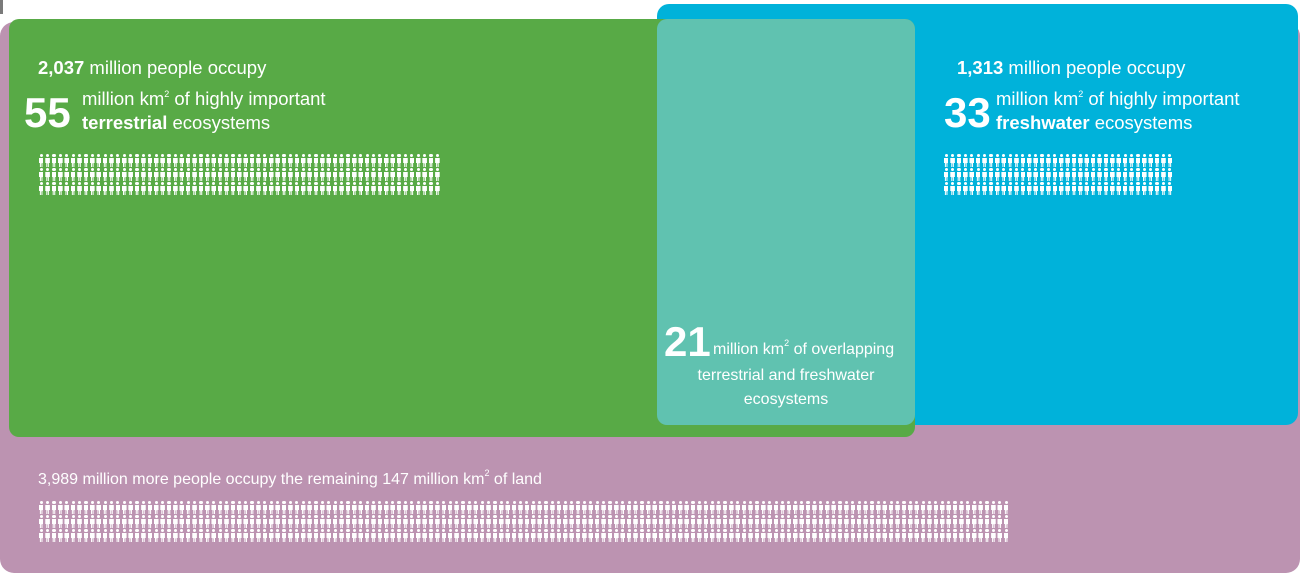 This screenshot has height=573, width=1300. Describe the element at coordinates (980, 67) in the screenshot. I see `freshwater-people-count: 1,313` at that location.